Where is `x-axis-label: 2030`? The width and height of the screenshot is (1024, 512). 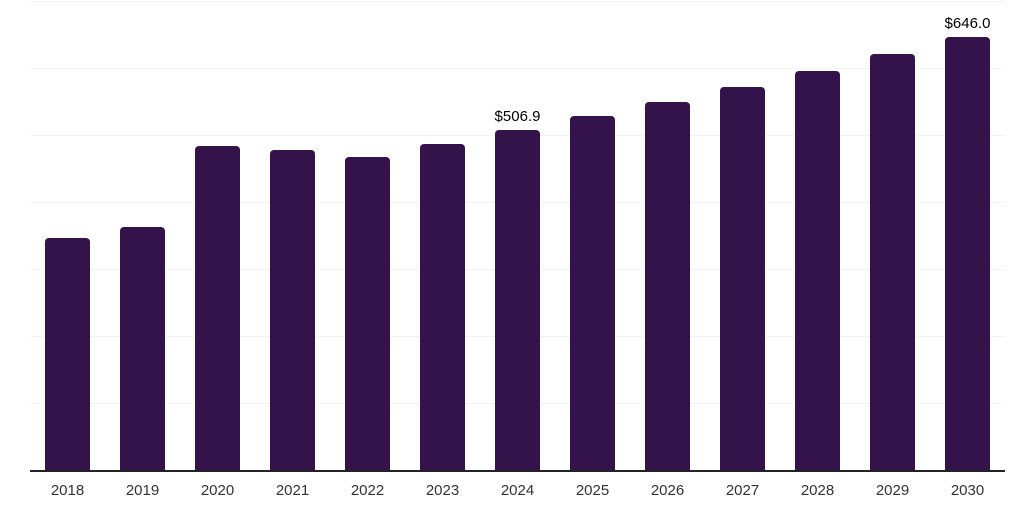 x-axis-label: 2030 is located at coordinates (967, 490).